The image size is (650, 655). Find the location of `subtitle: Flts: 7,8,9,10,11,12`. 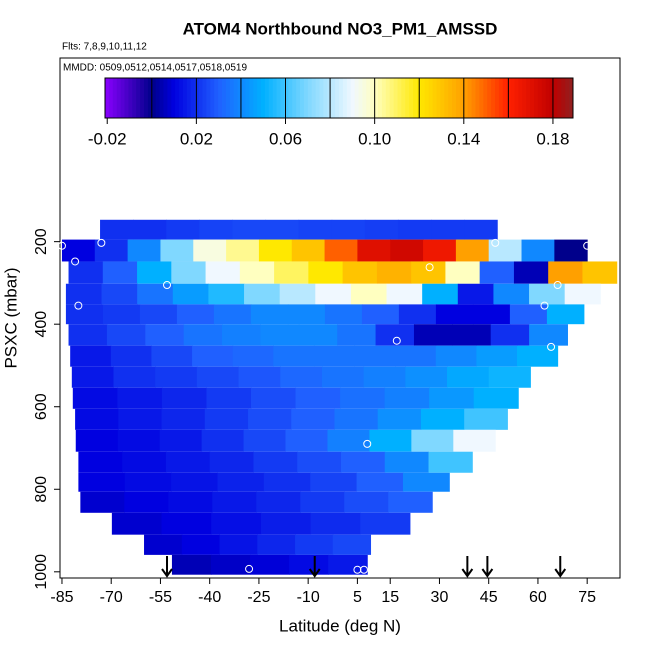

subtitle: Flts: 7,8,9,10,11,12 is located at coordinates (104, 47).